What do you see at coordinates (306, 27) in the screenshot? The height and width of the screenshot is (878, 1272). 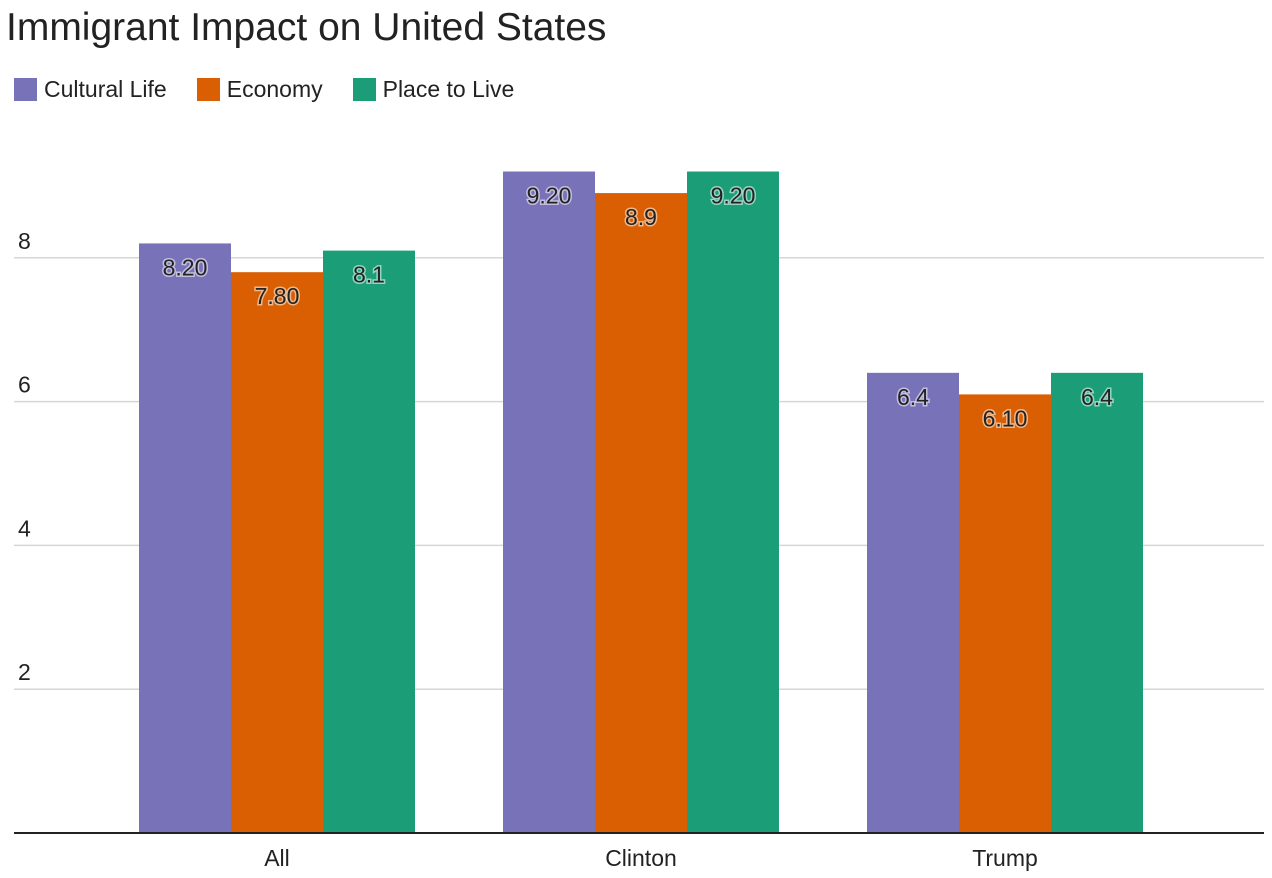 I see `chart-title: Immigrant Impact on United States` at bounding box center [306, 27].